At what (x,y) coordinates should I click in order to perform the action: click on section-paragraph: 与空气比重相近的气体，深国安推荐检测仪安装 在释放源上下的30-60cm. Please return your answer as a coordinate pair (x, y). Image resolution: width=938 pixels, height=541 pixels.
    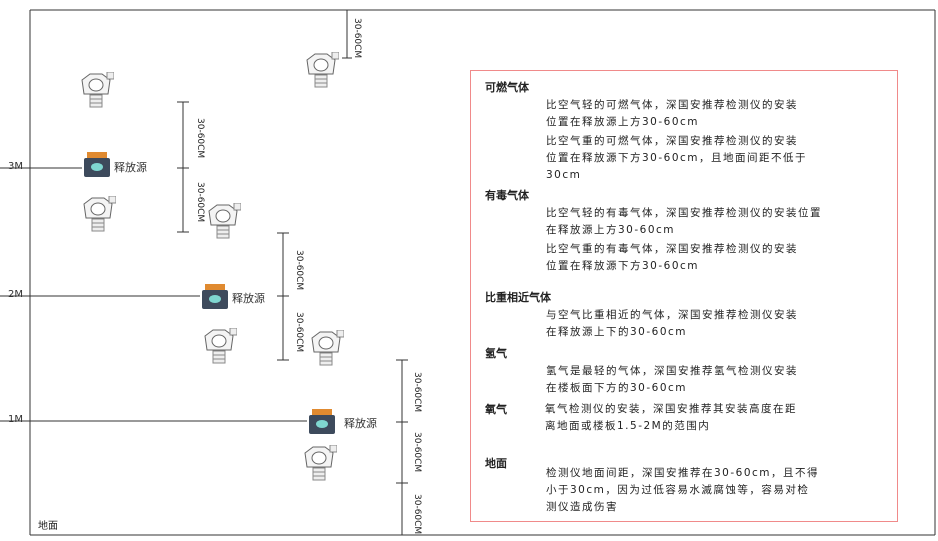
    Looking at the image, I should click on (672, 324).